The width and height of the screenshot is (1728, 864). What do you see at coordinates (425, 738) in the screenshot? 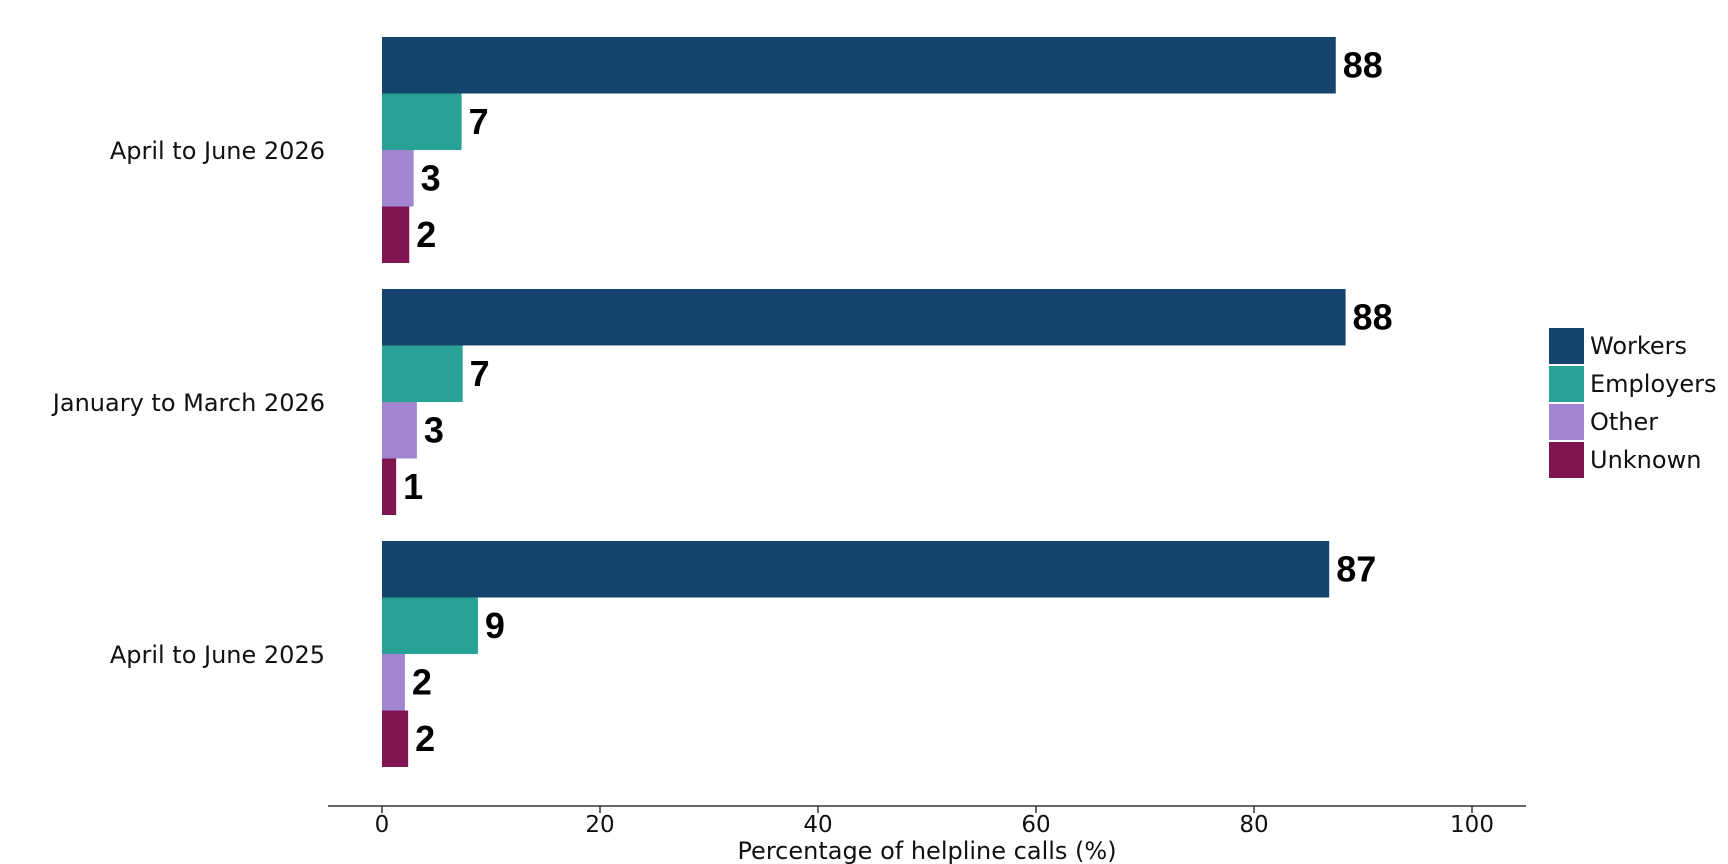
I see `data-label-unknown-2: 2` at bounding box center [425, 738].